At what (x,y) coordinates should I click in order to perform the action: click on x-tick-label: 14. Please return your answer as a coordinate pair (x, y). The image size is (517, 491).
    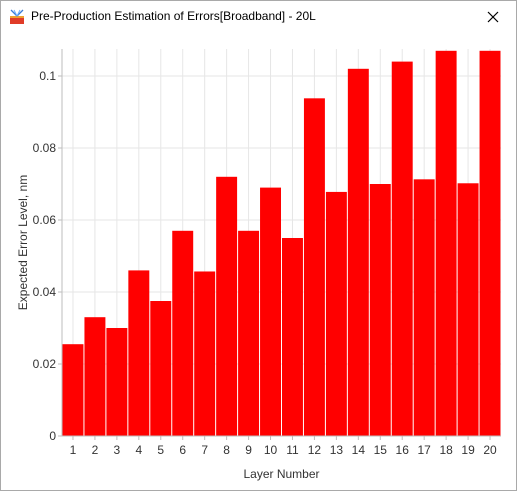
    Looking at the image, I should click on (359, 450).